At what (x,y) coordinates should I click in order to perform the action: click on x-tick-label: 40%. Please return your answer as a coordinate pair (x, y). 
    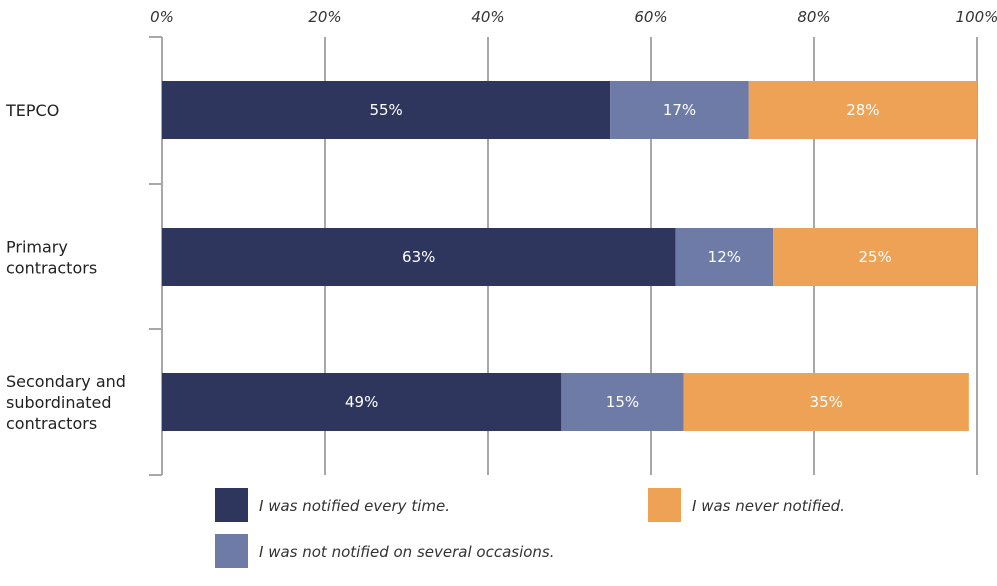
    Looking at the image, I should click on (487, 17).